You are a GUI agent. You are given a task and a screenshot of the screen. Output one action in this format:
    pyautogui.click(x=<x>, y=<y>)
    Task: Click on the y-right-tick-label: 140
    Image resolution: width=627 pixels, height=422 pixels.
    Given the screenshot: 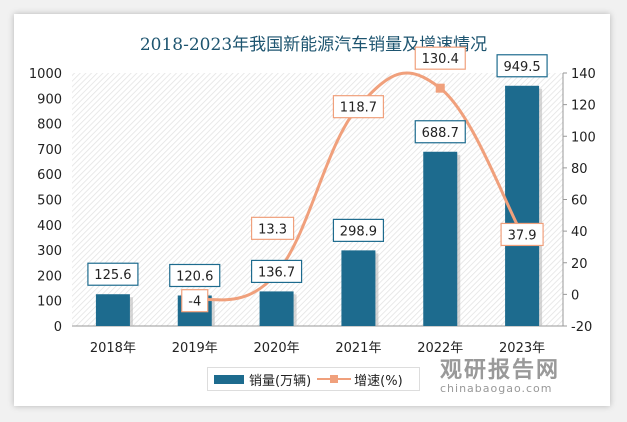 What is the action you would take?
    pyautogui.click(x=583, y=74)
    